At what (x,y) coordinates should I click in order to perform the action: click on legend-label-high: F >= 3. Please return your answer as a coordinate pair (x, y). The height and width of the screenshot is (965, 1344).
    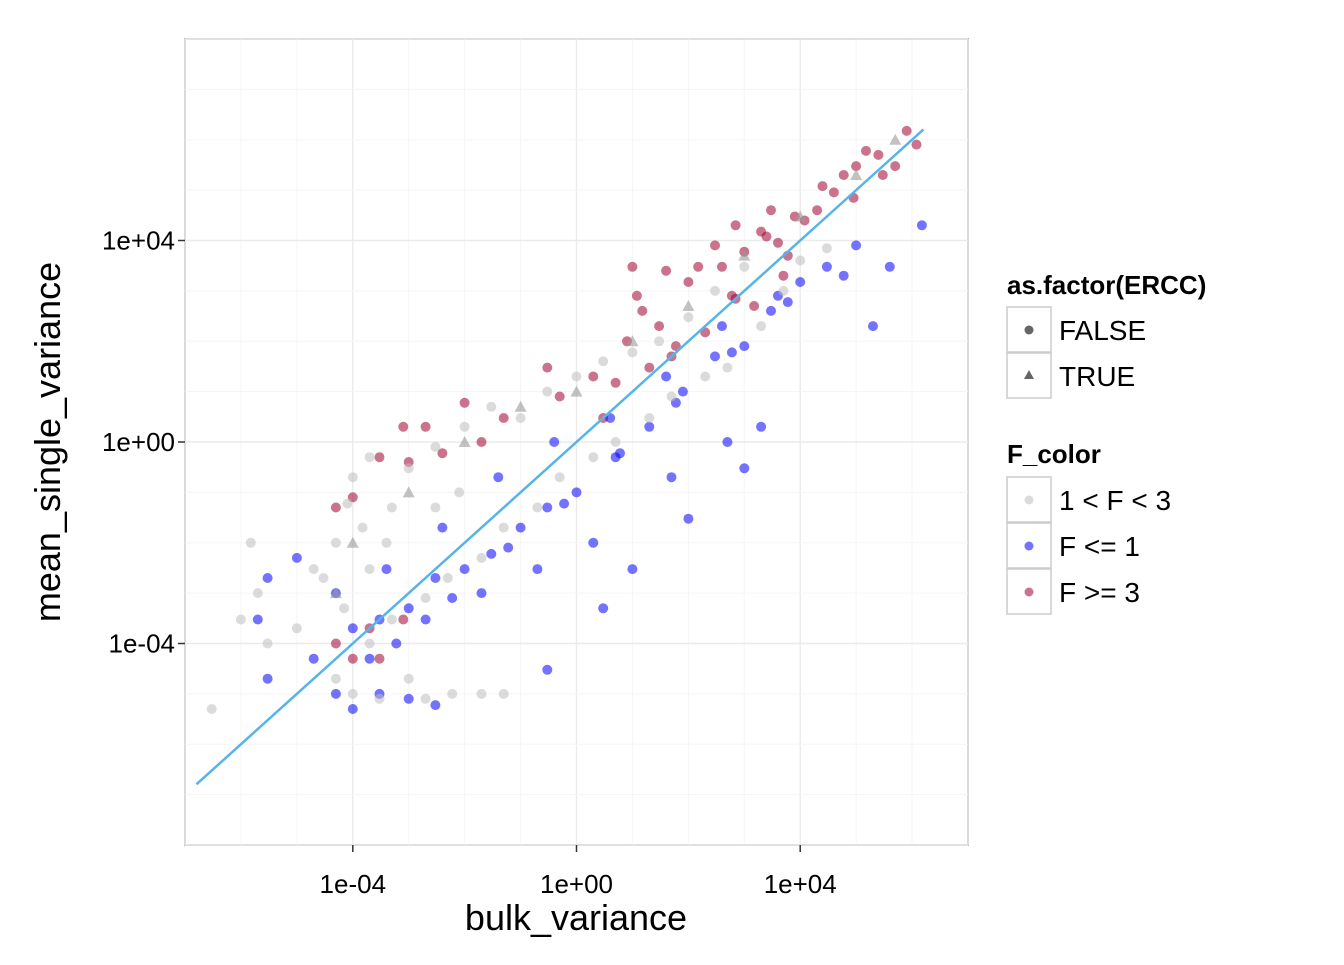
    Looking at the image, I should click on (1099, 592).